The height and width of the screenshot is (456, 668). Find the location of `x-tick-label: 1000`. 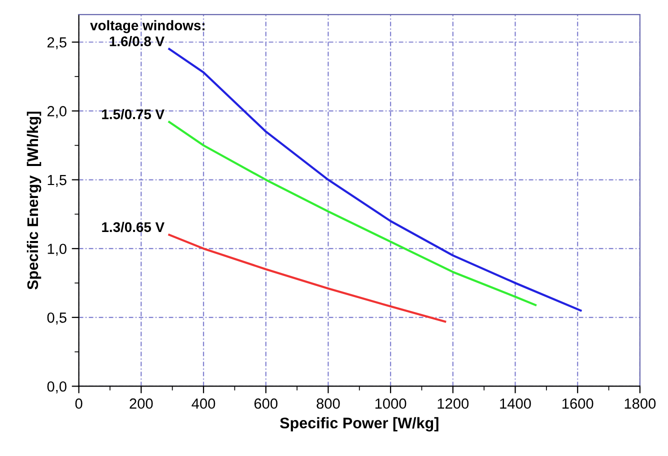

x-tick-label: 1000 is located at coordinates (390, 403).